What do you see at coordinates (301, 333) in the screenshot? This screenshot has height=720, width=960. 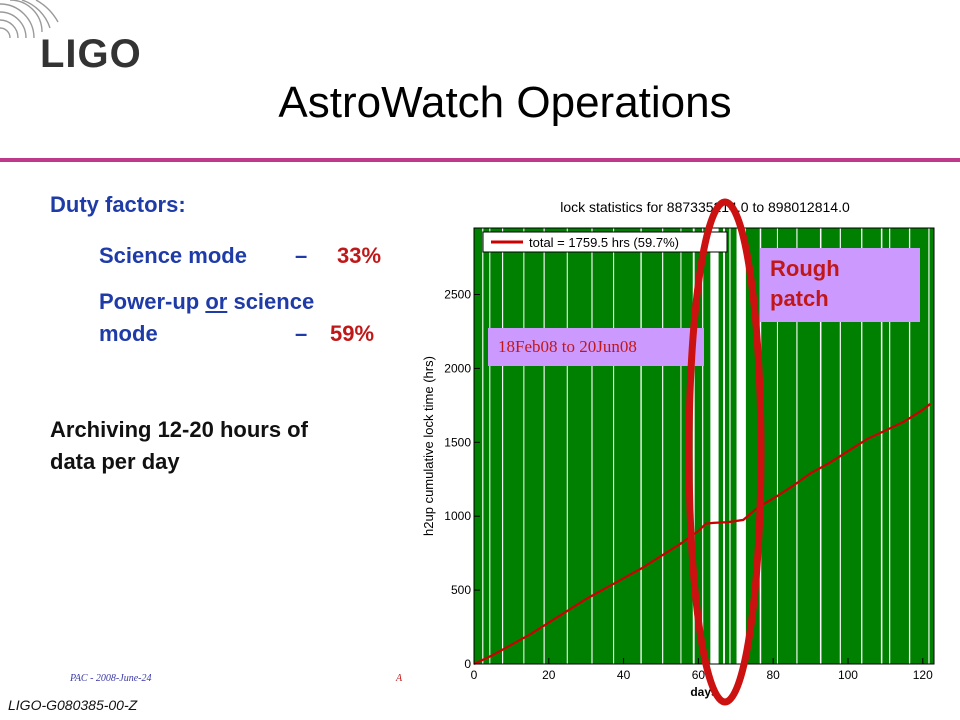 I see `power-dash: –` at bounding box center [301, 333].